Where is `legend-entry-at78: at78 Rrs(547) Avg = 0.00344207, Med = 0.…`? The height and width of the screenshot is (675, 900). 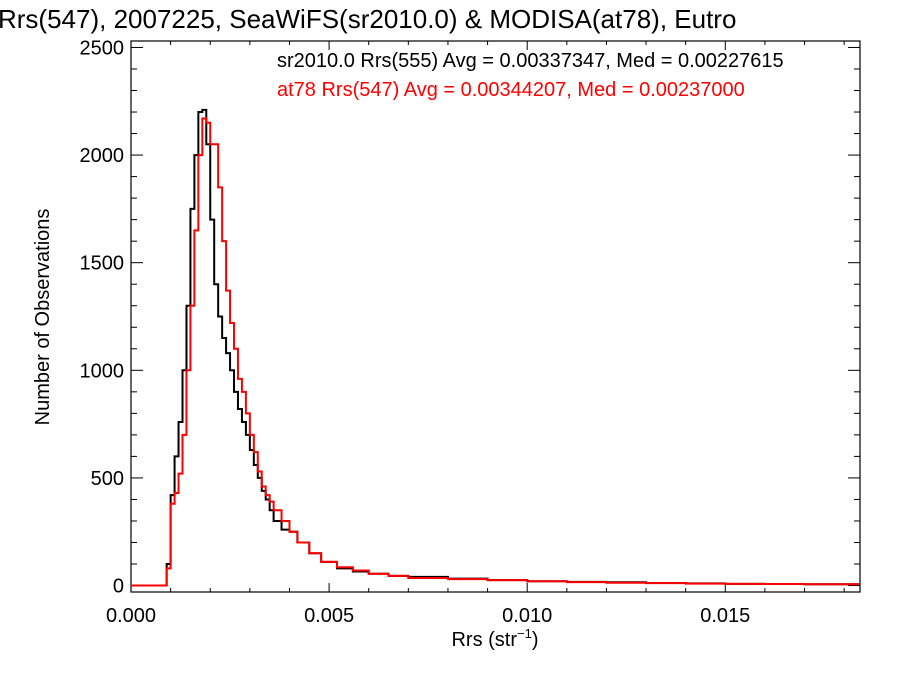 legend-entry-at78: at78 Rrs(547) Avg = 0.00344207, Med = 0.… is located at coordinates (511, 90).